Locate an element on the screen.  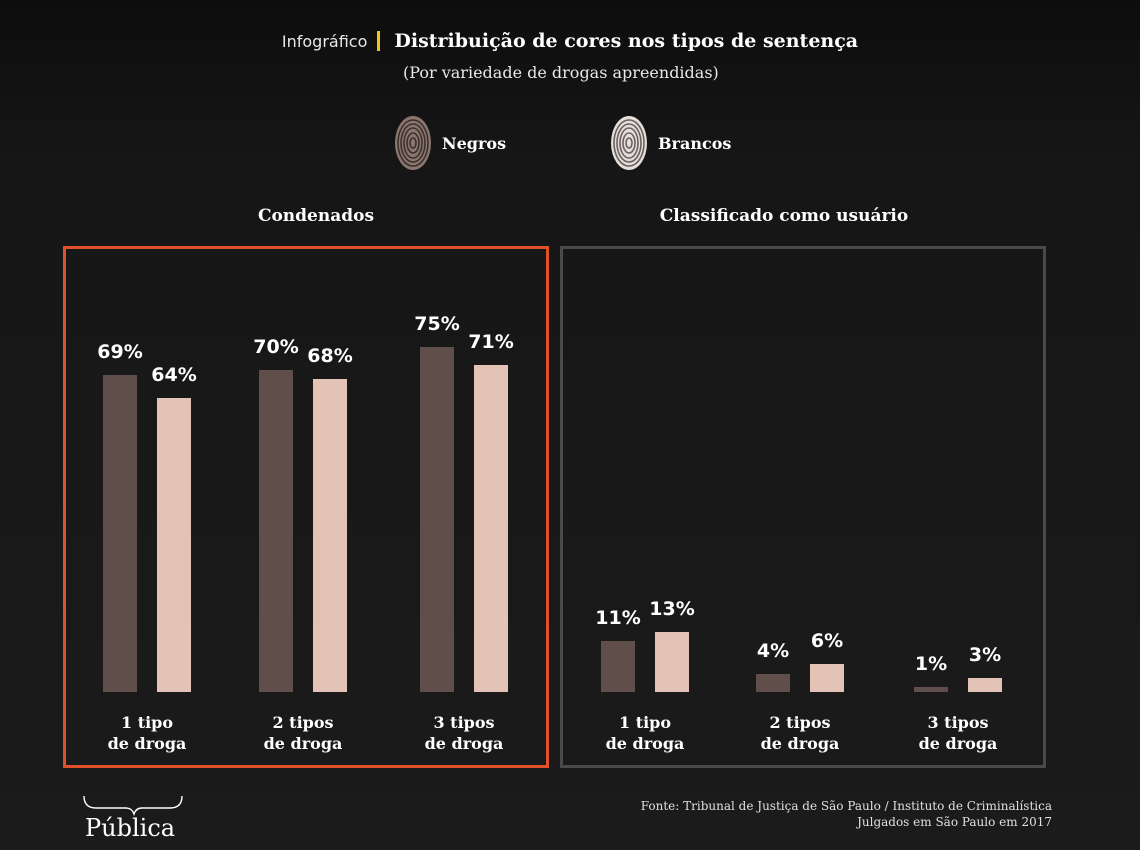
header-separator is located at coordinates (379, 41).